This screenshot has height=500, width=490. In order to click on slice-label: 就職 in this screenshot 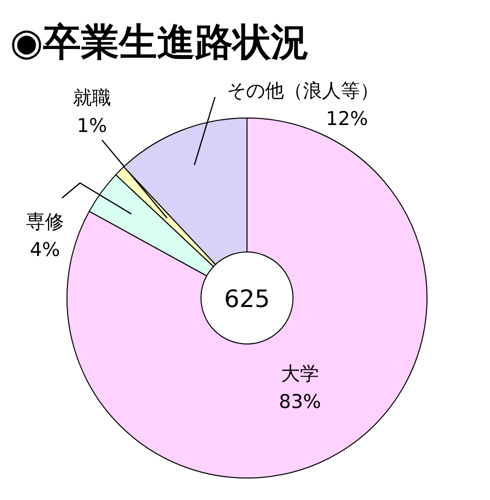, I will do `click(92, 98)`.